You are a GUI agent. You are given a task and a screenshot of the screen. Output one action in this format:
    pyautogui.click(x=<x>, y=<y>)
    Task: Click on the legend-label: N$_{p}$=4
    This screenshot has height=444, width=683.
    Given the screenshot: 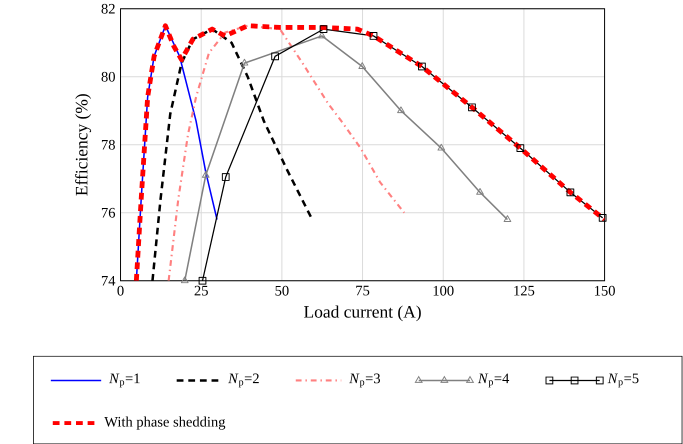 What is the action you would take?
    pyautogui.click(x=494, y=380)
    